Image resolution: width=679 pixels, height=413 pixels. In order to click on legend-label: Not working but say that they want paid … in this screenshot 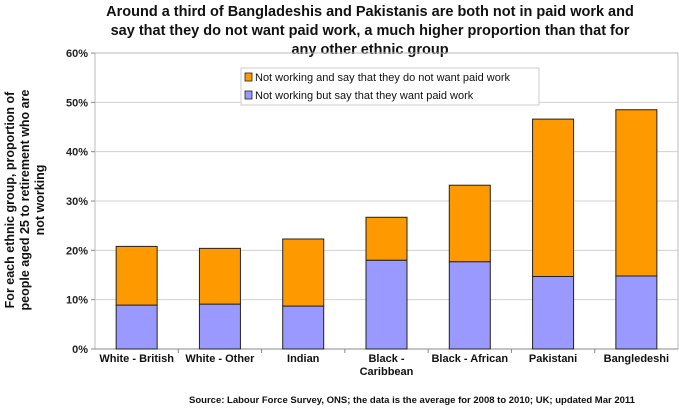, I will do `click(364, 96)`.